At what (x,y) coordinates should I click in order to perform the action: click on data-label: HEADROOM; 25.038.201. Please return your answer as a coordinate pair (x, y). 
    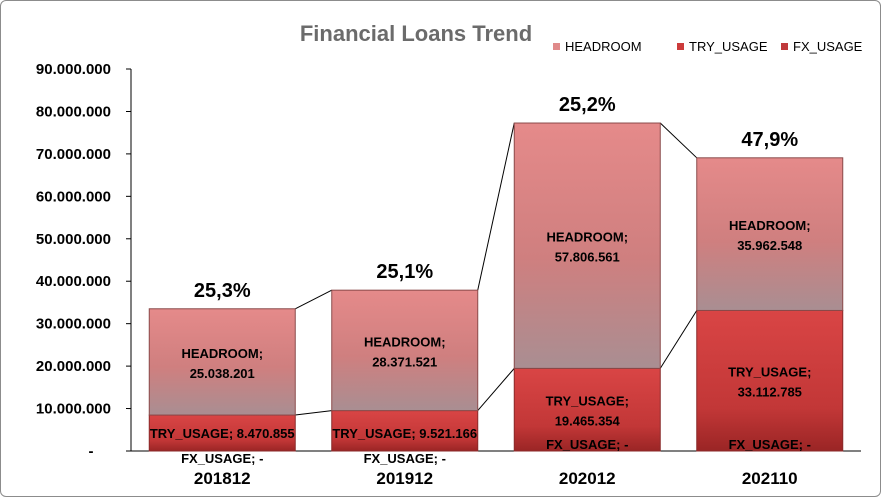
    Looking at the image, I should click on (222, 363).